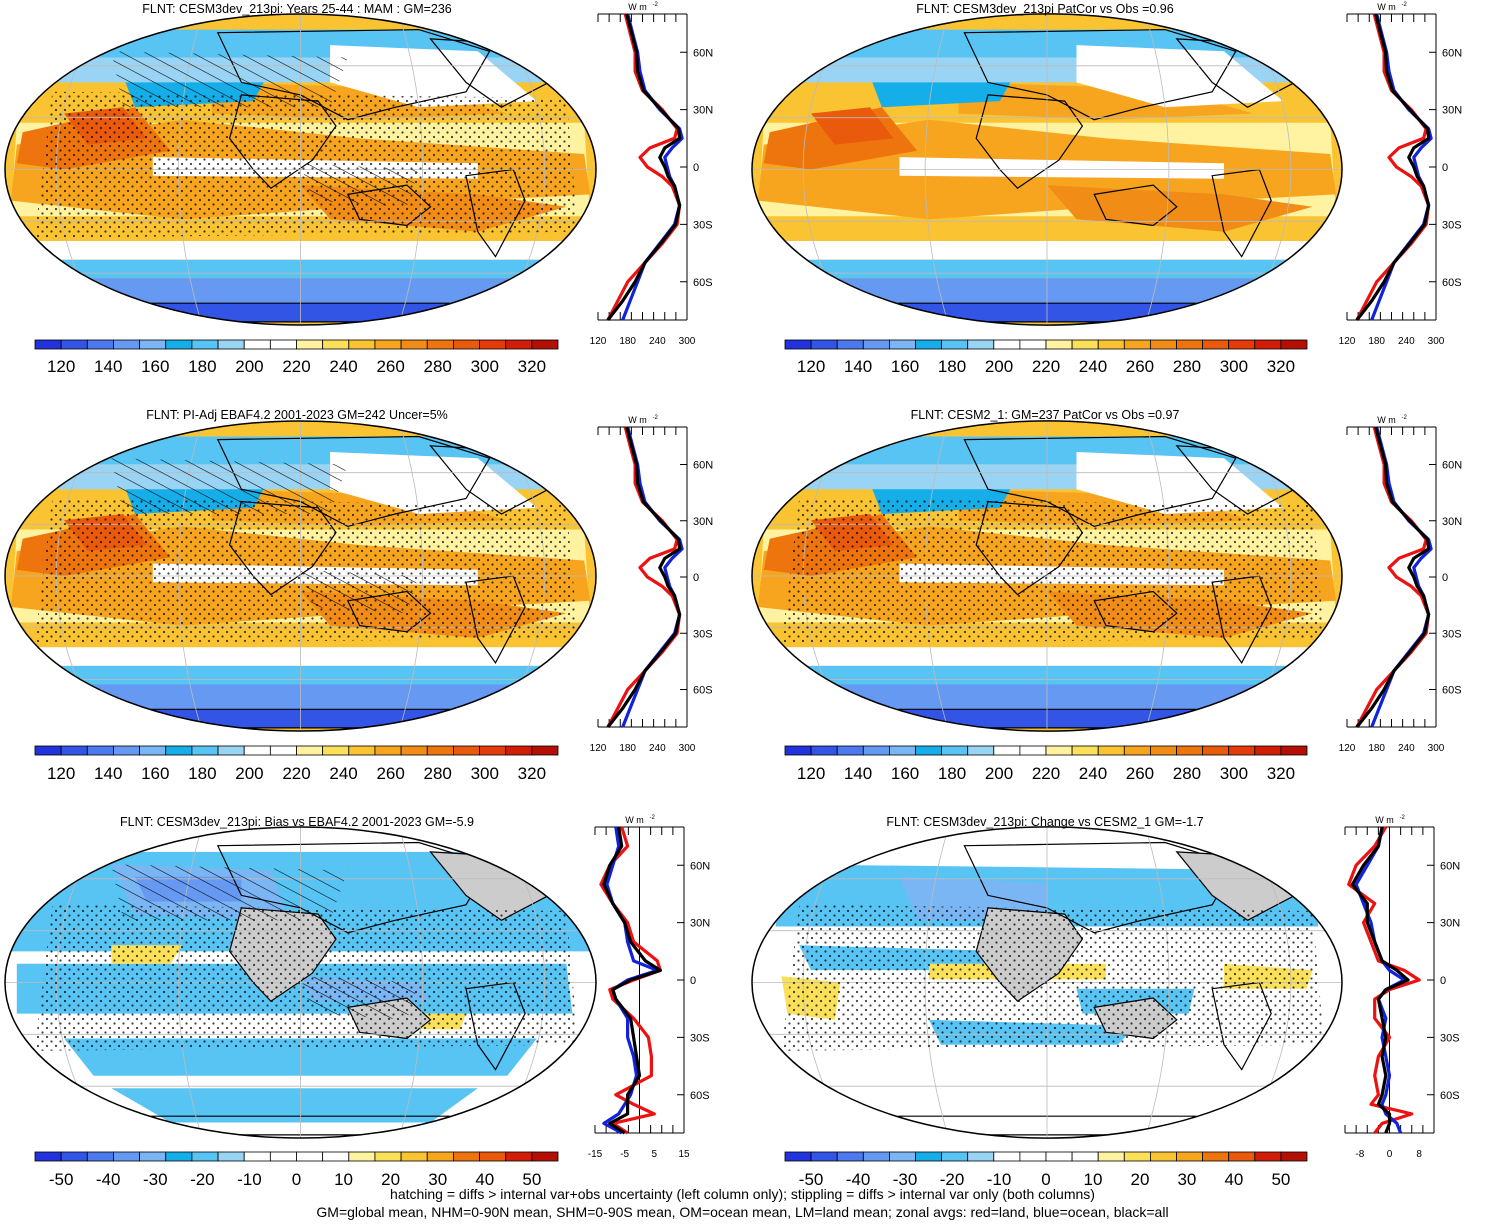 Image resolution: width=1485 pixels, height=1226 pixels. Describe the element at coordinates (703, 522) in the screenshot. I see `zonal-lat-label-1: 30N` at that location.